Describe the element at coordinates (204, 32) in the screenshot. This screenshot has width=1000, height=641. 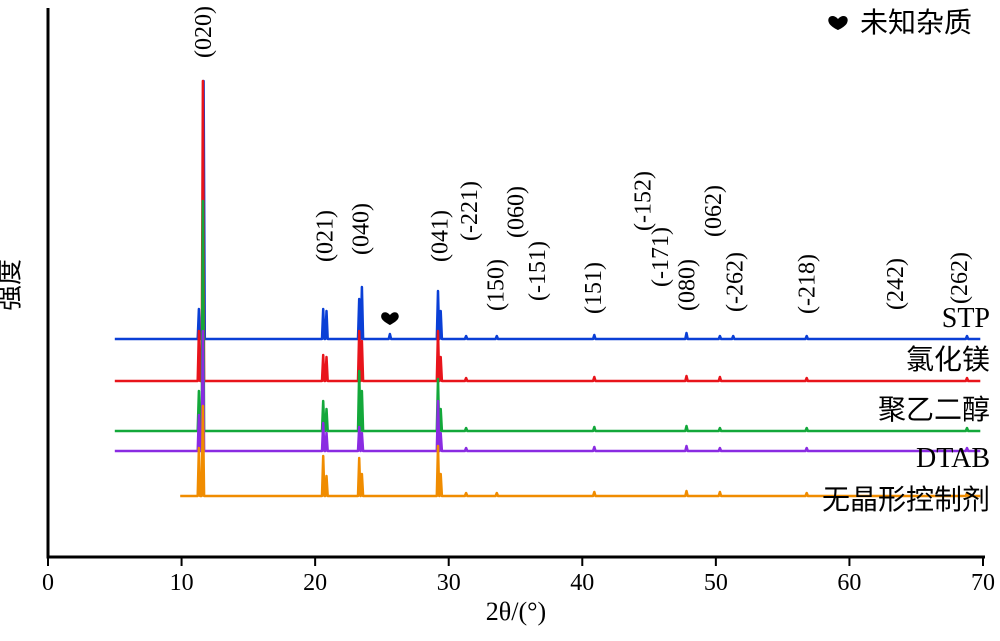
I see `peak-label: (020)` at that location.